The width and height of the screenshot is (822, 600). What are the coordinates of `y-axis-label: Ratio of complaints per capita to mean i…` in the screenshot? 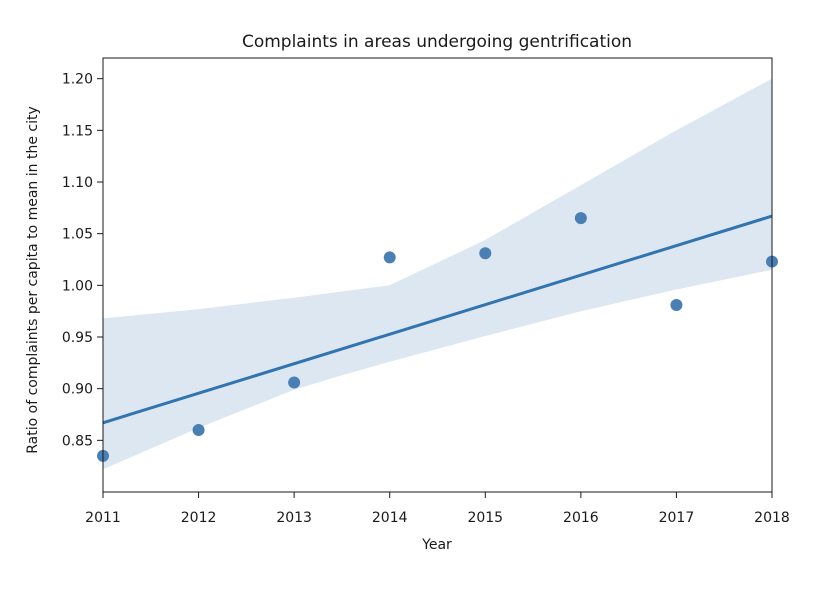 It's located at (33, 280).